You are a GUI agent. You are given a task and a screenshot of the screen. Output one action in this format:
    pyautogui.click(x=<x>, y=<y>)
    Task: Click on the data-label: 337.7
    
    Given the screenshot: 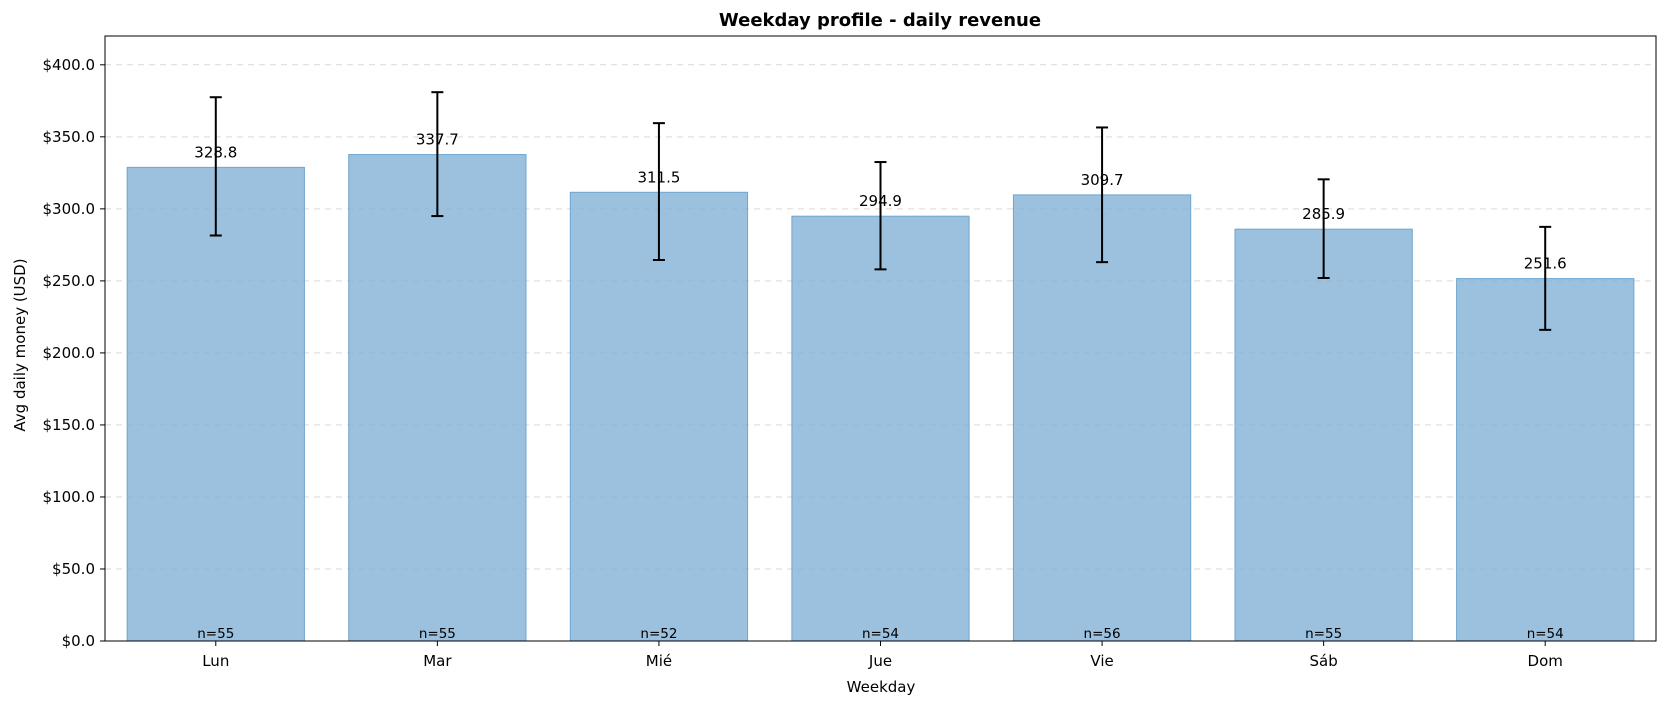 What is the action you would take?
    pyautogui.click(x=437, y=140)
    